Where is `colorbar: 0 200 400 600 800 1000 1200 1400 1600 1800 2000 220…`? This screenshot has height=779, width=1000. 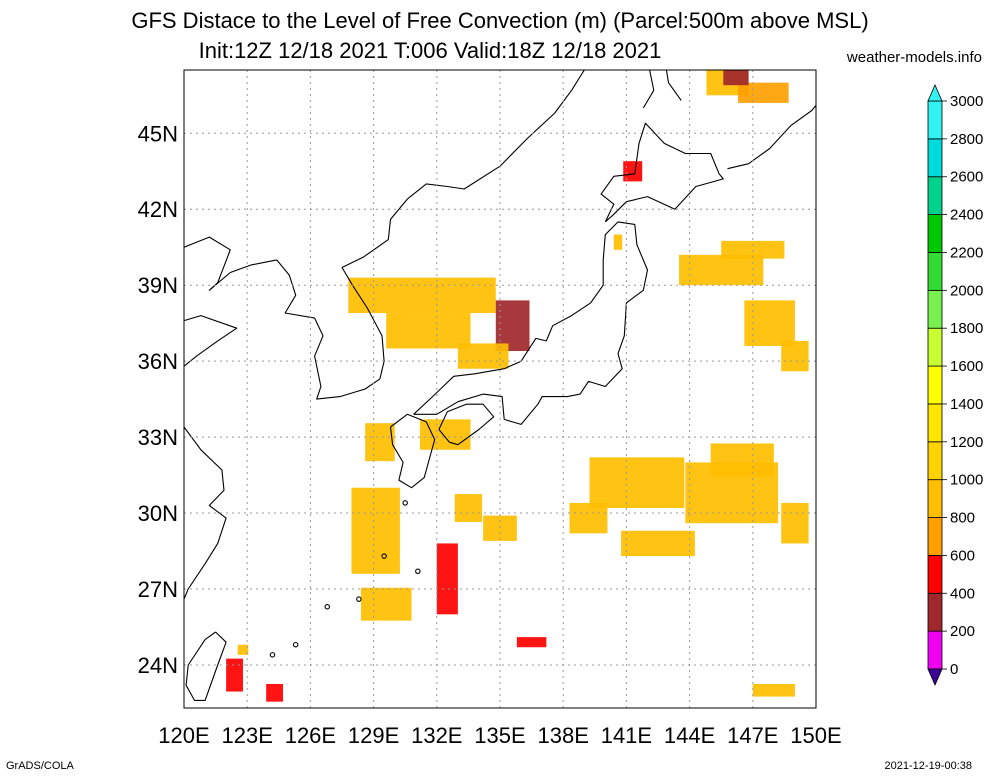 colorbar: 0 200 400 600 800 1000 1200 1400 1600 1800 2000 220… is located at coordinates (955, 385).